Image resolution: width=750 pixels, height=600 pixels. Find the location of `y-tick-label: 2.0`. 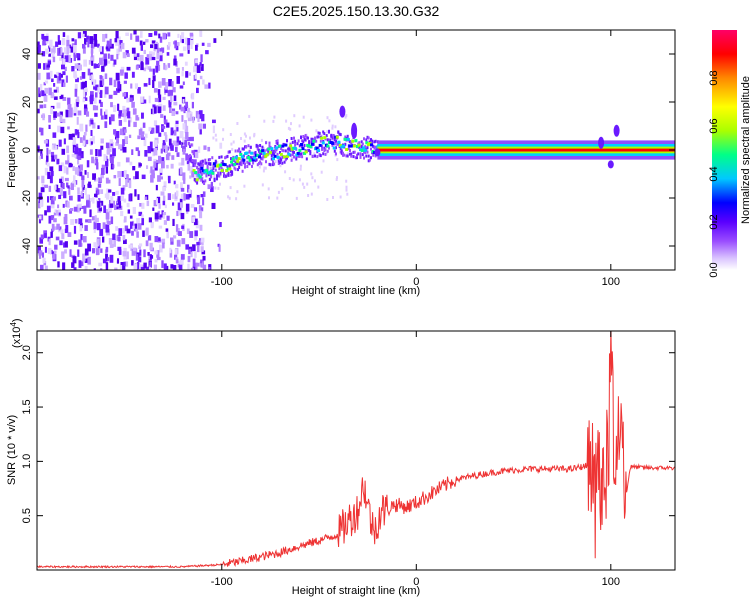

y-tick-label: 2.0 is located at coordinates (27, 352).